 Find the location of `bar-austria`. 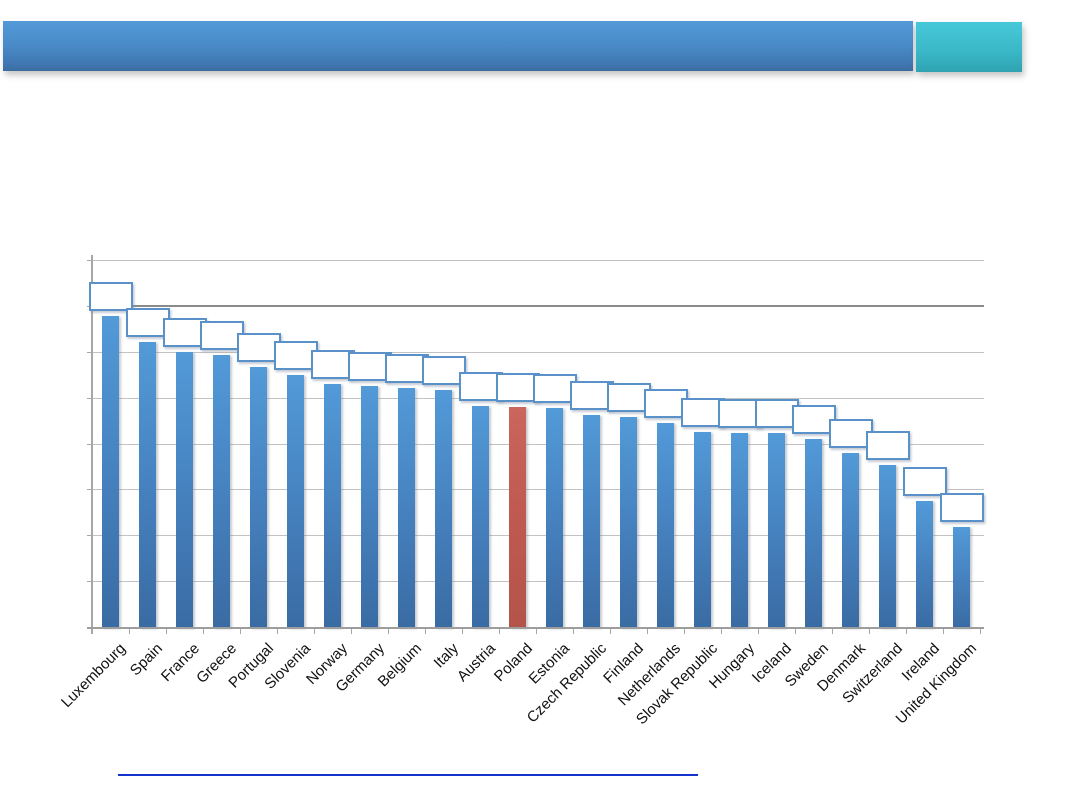

bar-austria is located at coordinates (480, 516).